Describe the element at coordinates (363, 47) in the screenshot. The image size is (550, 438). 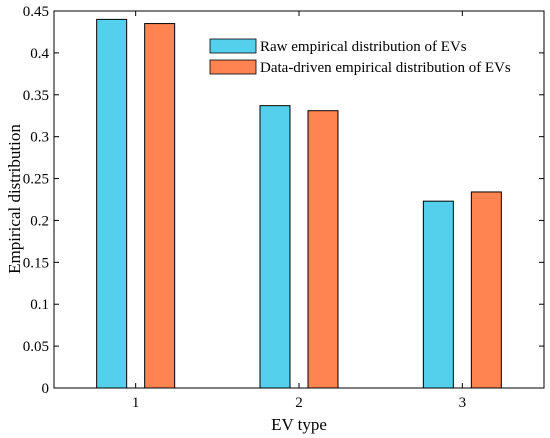
I see `legend-label-raw: Raw empirical distribution of EVs` at that location.